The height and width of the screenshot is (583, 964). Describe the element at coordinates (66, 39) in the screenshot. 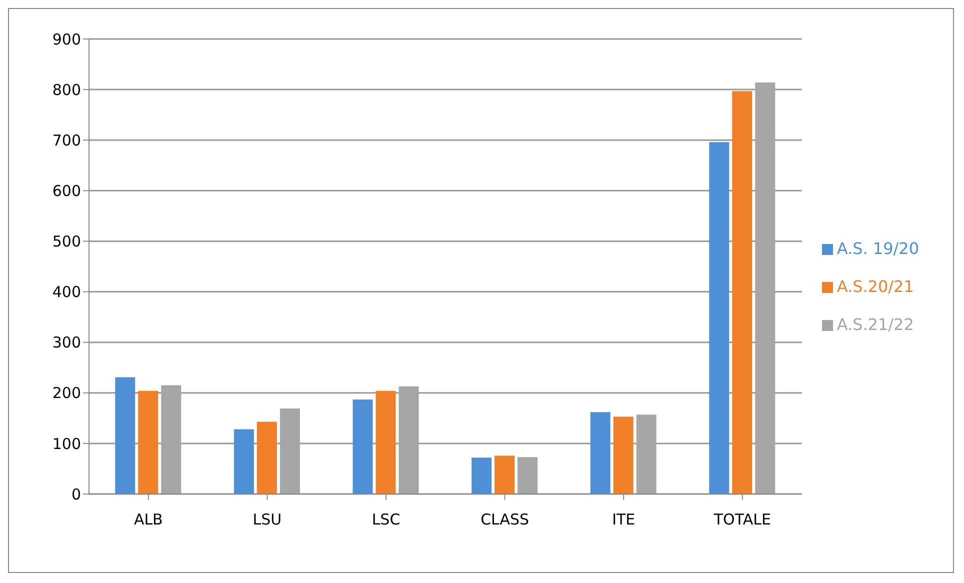

I see `y-tick-label: 900` at that location.